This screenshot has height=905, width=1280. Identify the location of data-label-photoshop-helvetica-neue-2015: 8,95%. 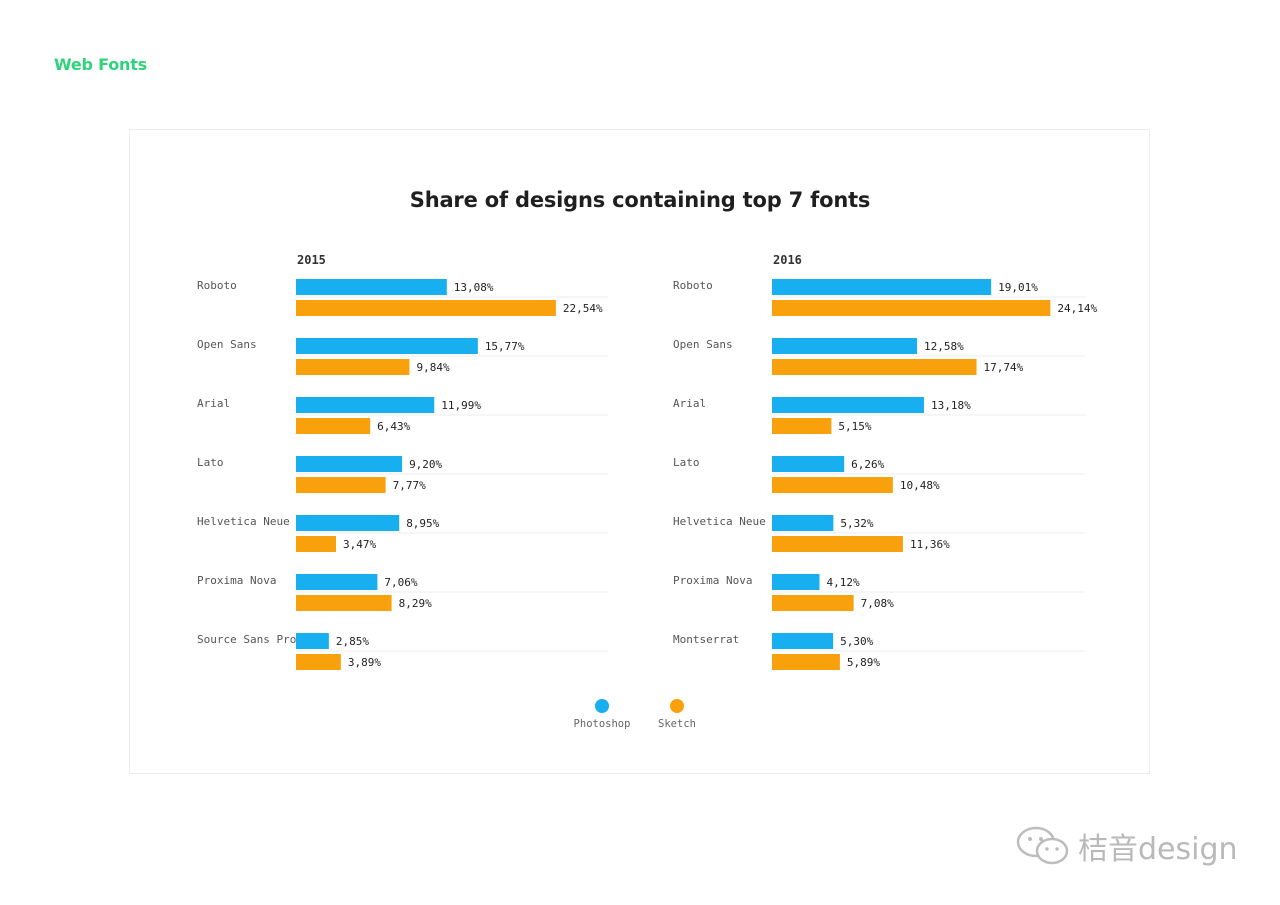
(422, 523).